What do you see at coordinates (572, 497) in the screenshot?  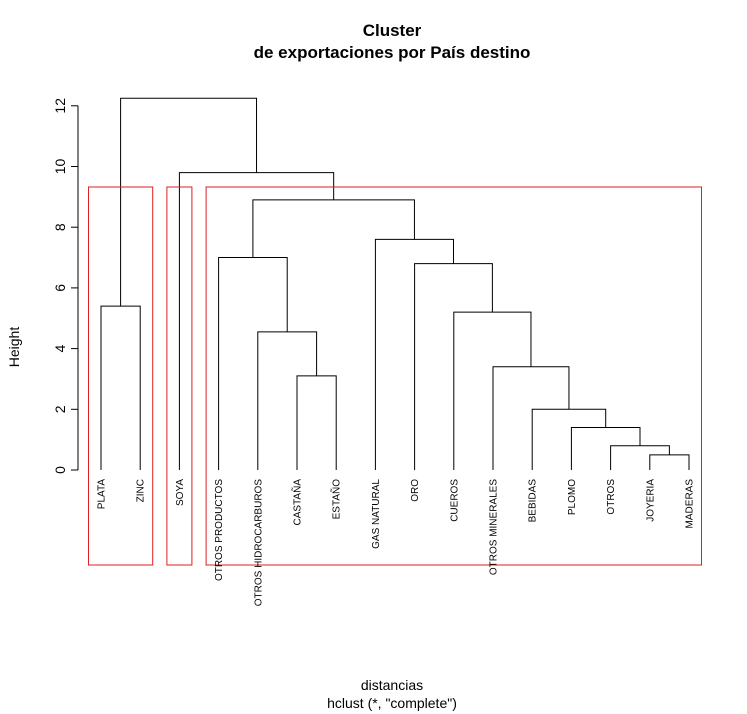 I see `leaf-label: PLOMO` at bounding box center [572, 497].